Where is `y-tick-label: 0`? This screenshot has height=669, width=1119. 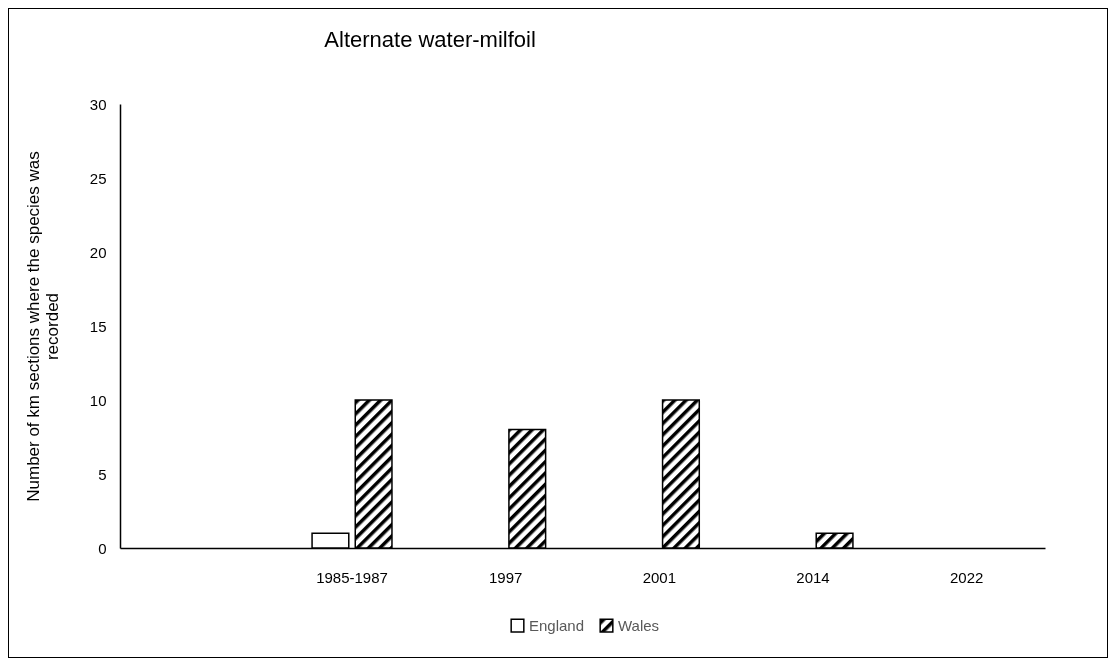 y-tick-label: 0 is located at coordinates (102, 548).